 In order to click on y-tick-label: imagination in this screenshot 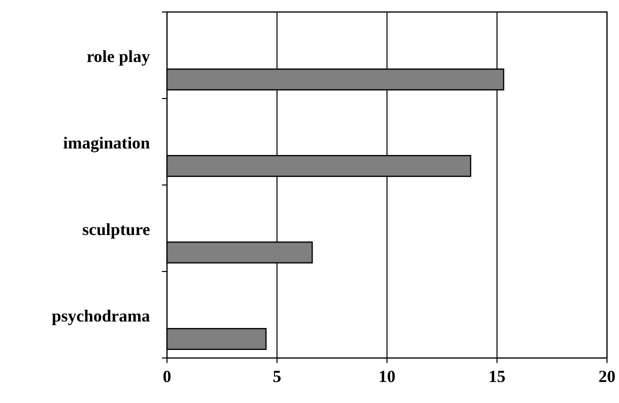, I will do `click(107, 143)`.